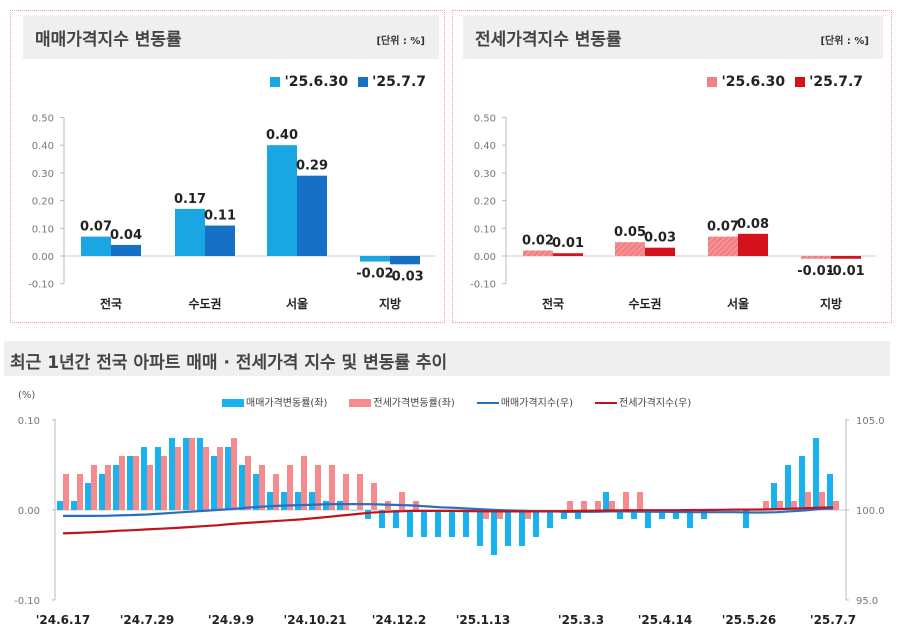 This screenshot has height=638, width=900. What do you see at coordinates (41, 285) in the screenshot?
I see `y-tick-label: -0.10` at bounding box center [41, 285].